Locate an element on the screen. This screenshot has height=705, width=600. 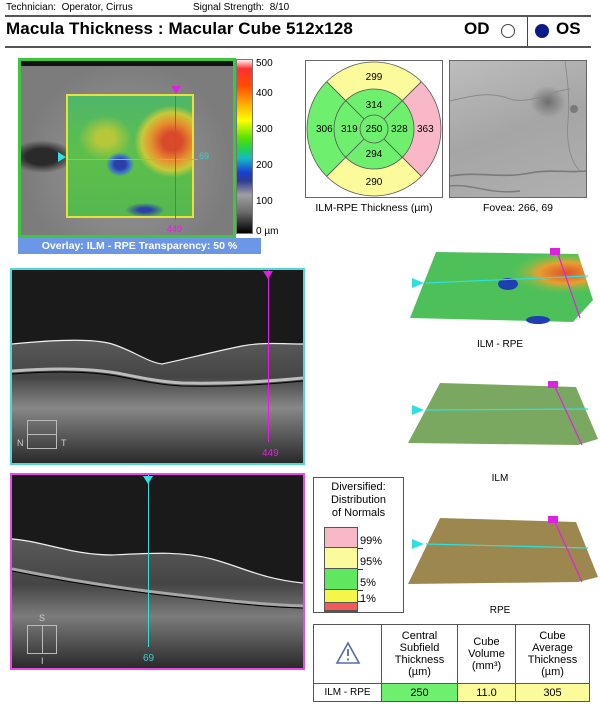
vertical-bscan-image is located at coordinates (157, 603).